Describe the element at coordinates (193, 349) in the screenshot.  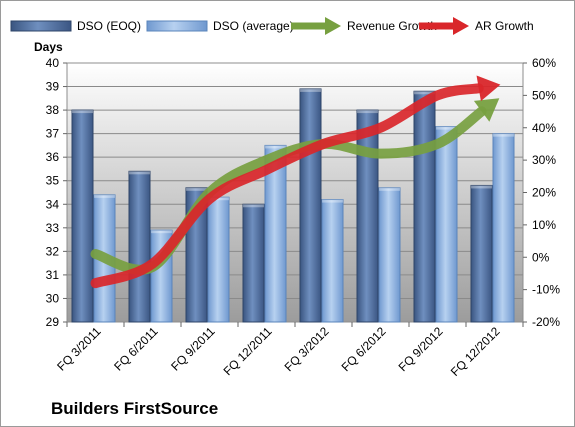
I see `x-tick-label: FQ 9/2011` at that location.